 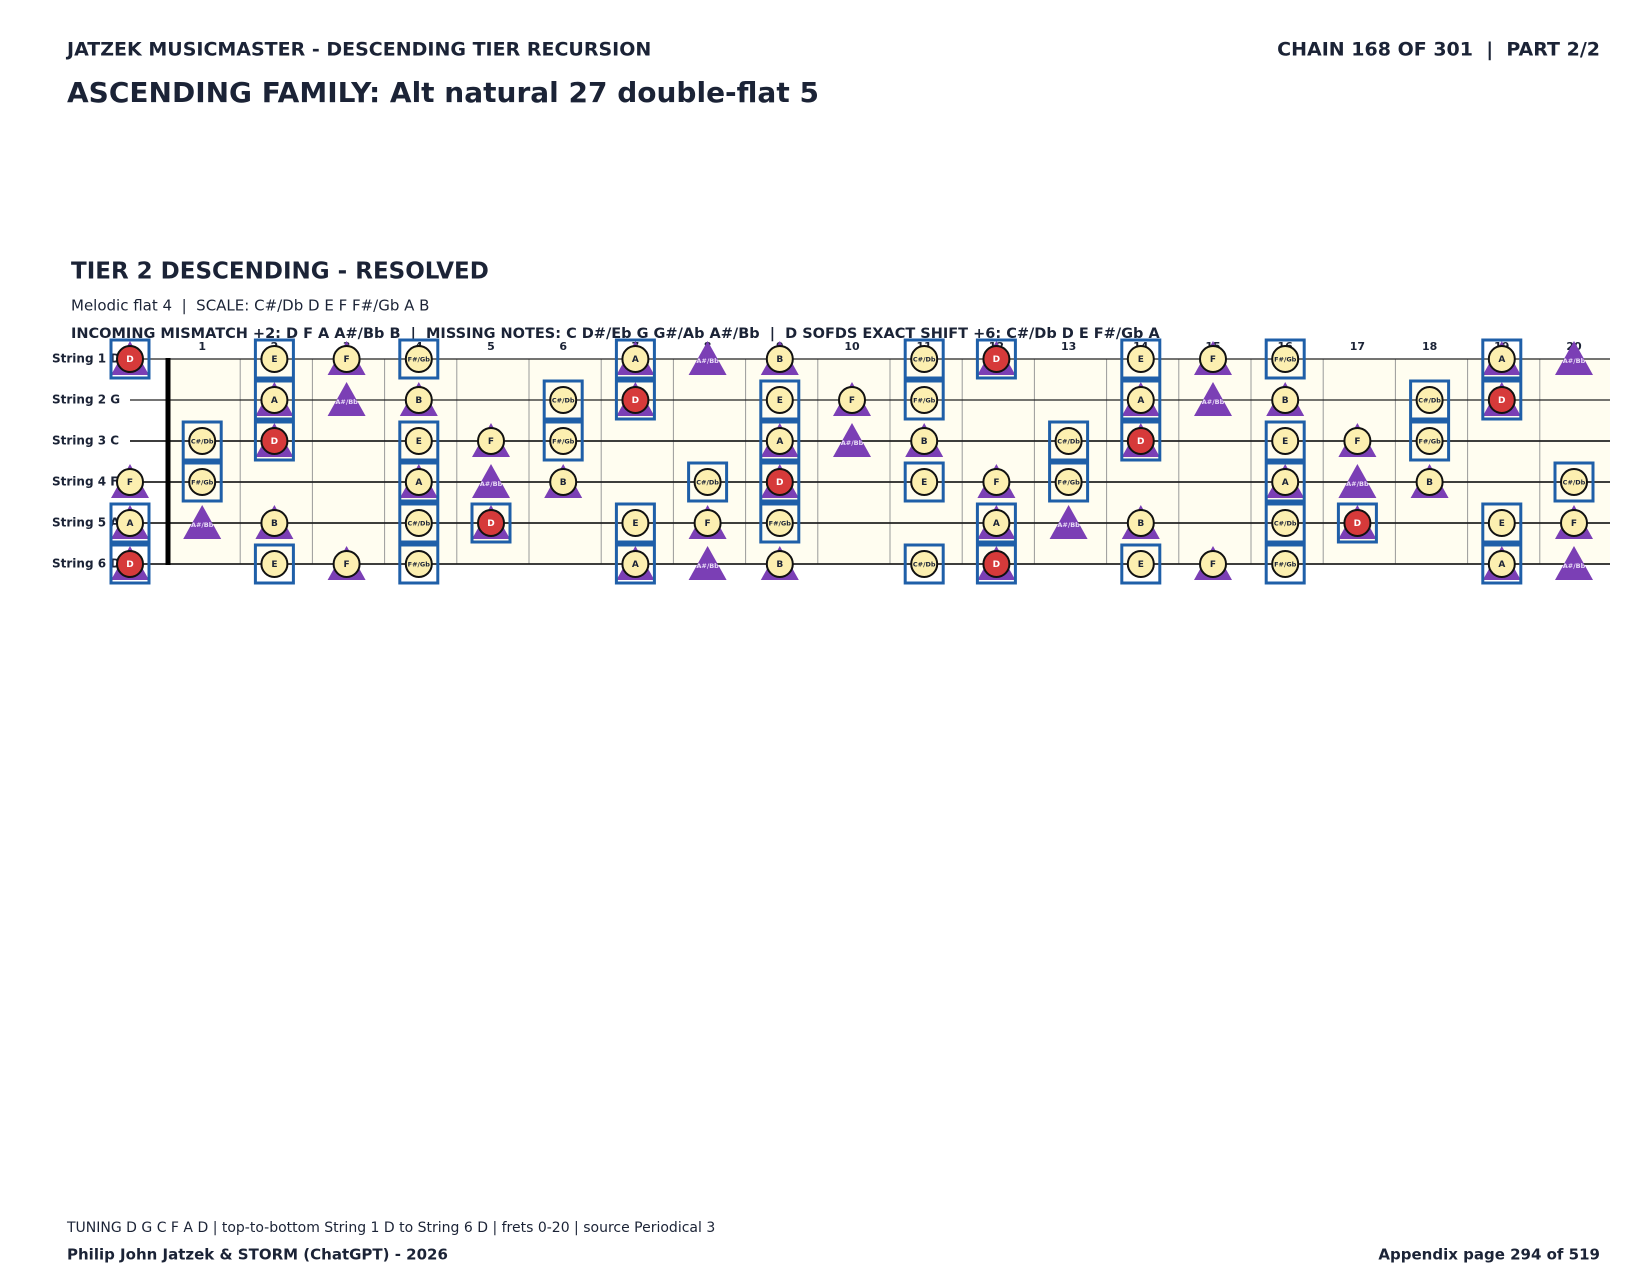 I want to click on section-title: TIER 2 DESCENDING - RESOLVED, so click(x=280, y=272).